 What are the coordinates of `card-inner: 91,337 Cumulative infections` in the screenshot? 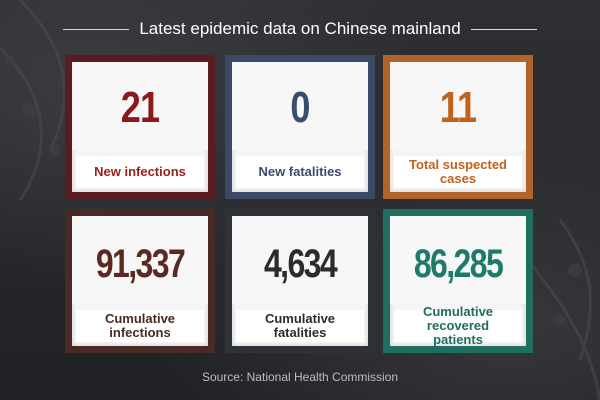 It's located at (140, 281).